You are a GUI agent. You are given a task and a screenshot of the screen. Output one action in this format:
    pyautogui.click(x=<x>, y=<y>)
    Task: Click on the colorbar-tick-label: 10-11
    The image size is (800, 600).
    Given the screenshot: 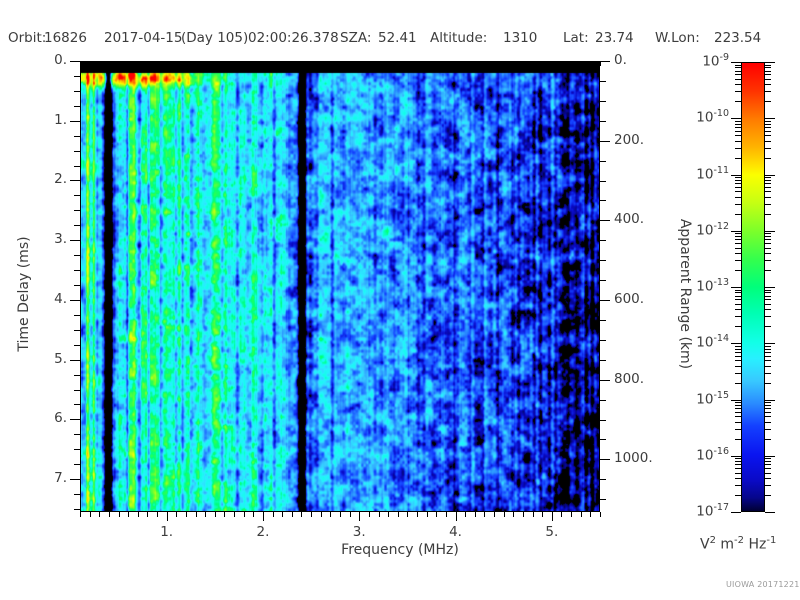 What is the action you would take?
    pyautogui.click(x=712, y=174)
    